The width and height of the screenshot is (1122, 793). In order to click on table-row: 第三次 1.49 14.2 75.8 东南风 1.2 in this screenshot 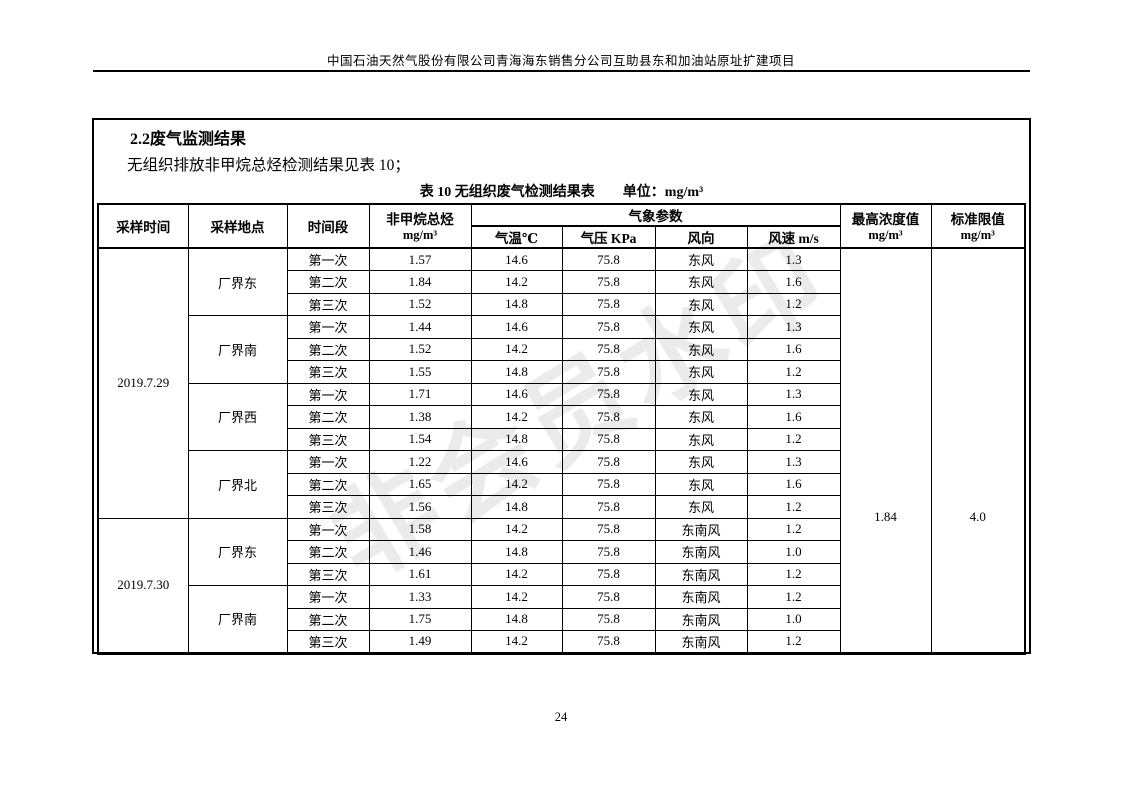, I will do `click(561, 642)`.